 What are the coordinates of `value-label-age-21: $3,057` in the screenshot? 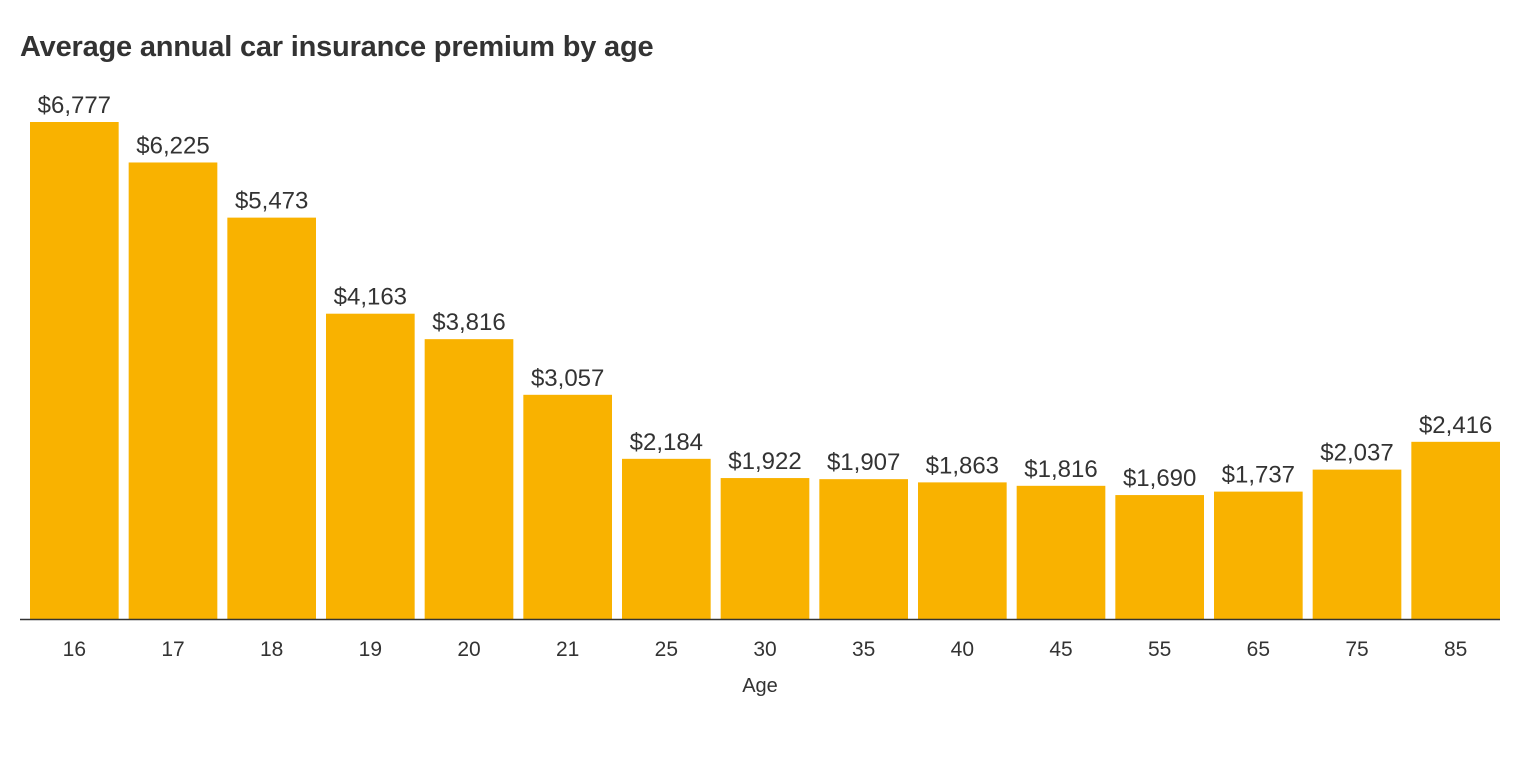 It's located at (567, 378).